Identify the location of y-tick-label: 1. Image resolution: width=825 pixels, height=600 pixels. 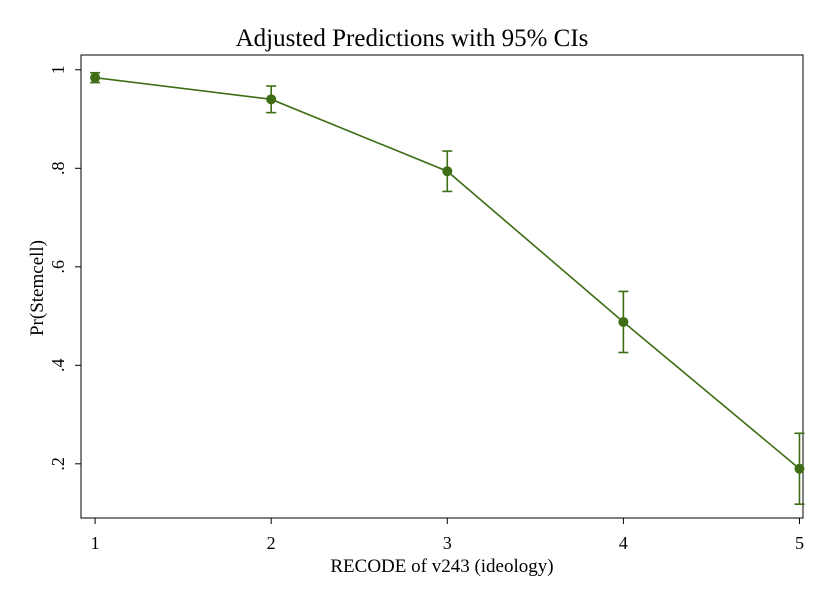
(58, 69).